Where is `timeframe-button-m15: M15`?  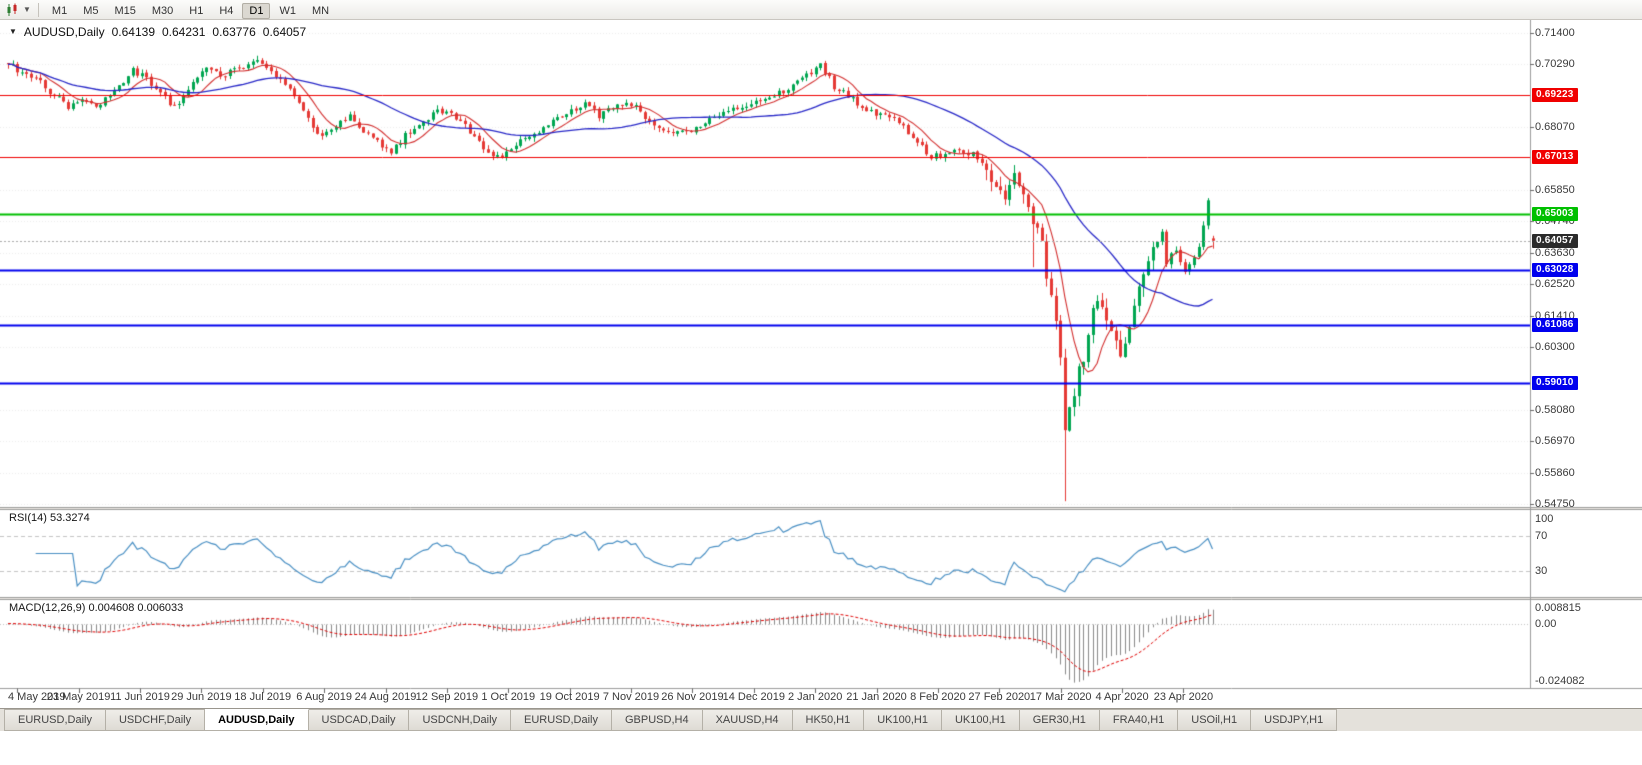
timeframe-button-m15: M15 is located at coordinates (125, 10).